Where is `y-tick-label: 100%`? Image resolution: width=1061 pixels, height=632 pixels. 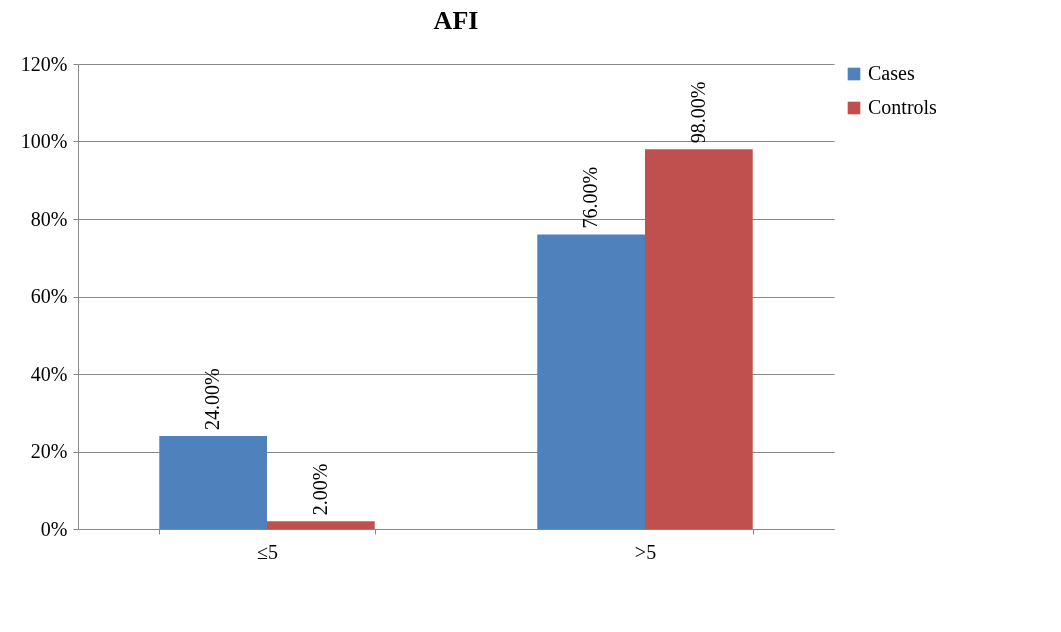 y-tick-label: 100% is located at coordinates (44, 141).